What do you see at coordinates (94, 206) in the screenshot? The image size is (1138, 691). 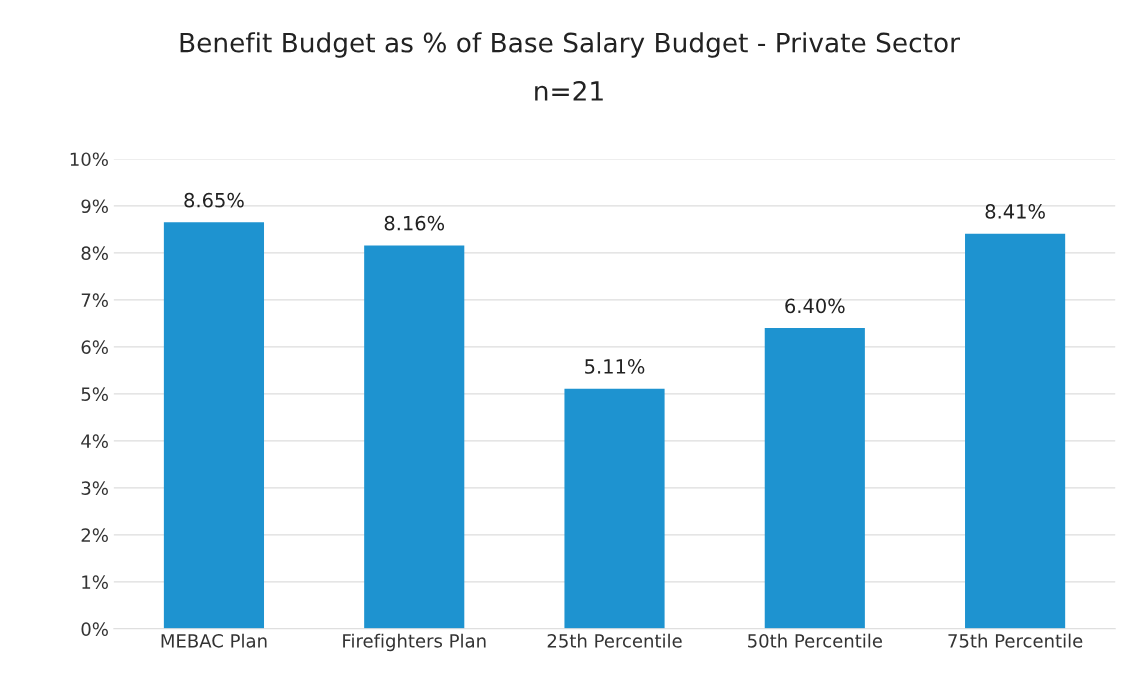 I see `y-tick-label: 9%` at bounding box center [94, 206].